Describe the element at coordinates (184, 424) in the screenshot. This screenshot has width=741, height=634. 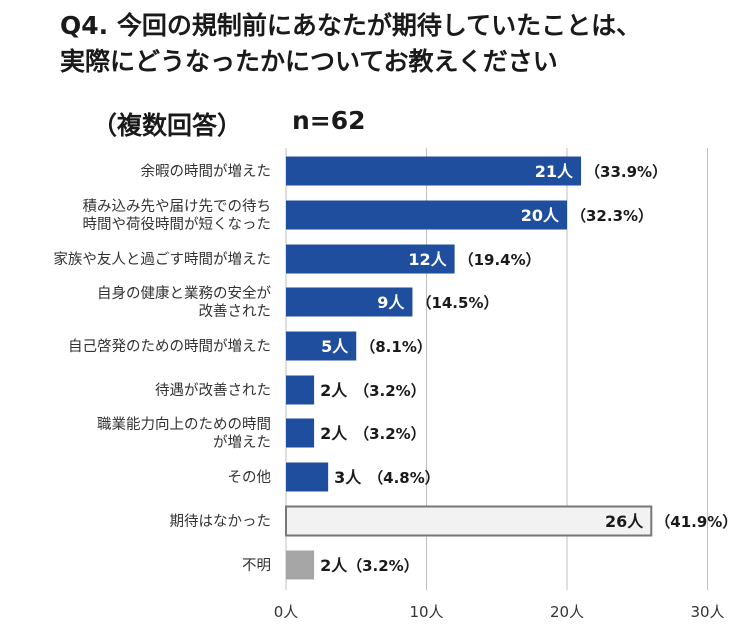
I see `category-label: 職業能力向上のための時間` at that location.